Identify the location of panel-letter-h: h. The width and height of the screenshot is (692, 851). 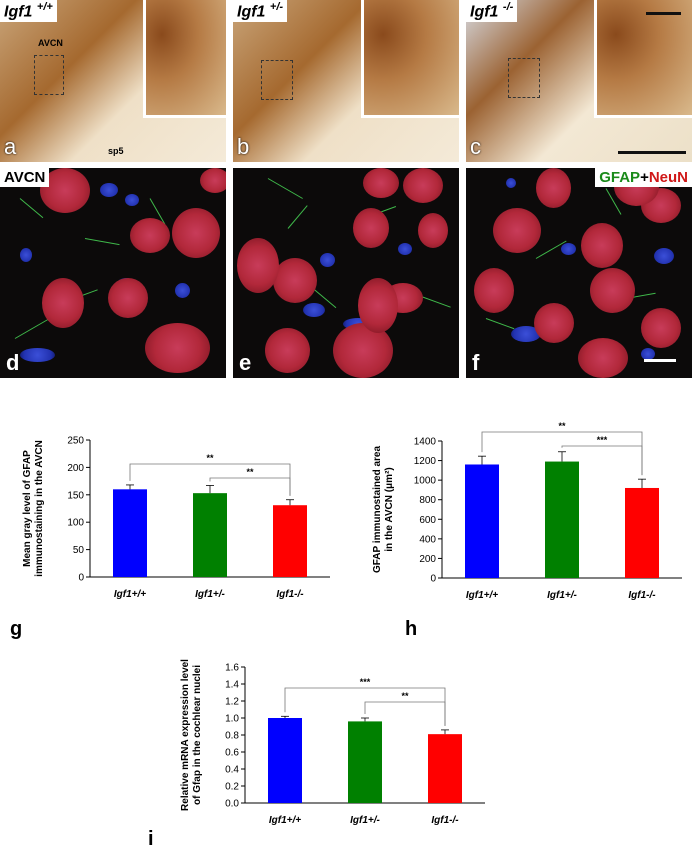
(411, 629).